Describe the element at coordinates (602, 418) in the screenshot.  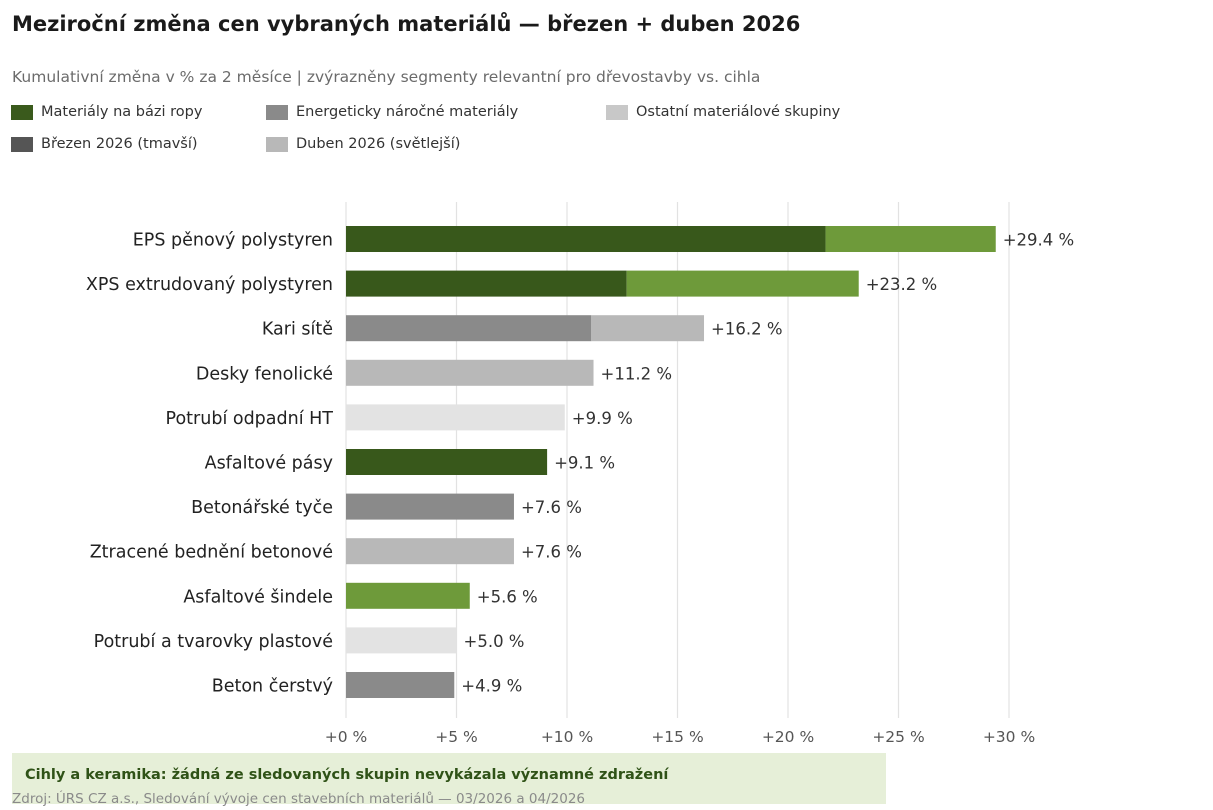
I see `data-label: +9.9 %` at that location.